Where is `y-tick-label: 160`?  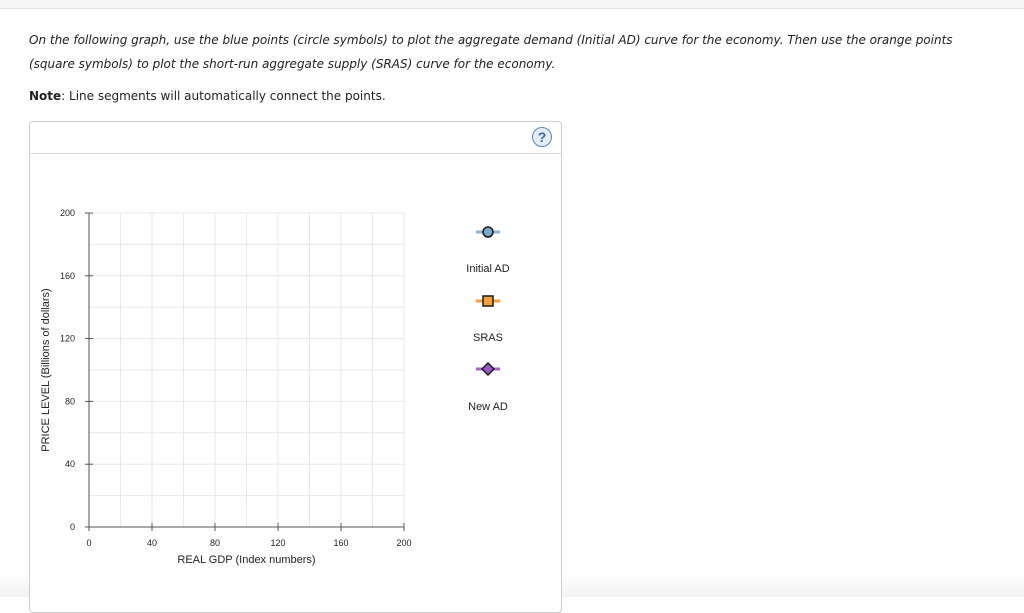
y-tick-label: 160 is located at coordinates (67, 276).